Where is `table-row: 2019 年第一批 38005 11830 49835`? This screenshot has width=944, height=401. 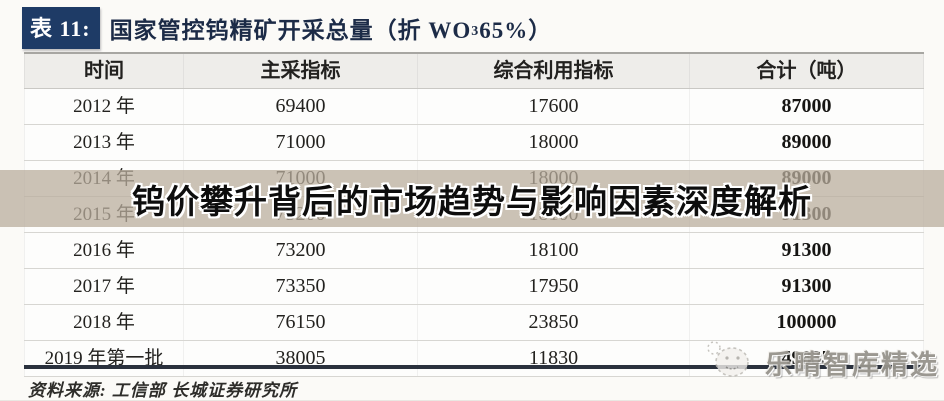
table-row: 2019 年第一批 38005 11830 49835 is located at coordinates (474, 359).